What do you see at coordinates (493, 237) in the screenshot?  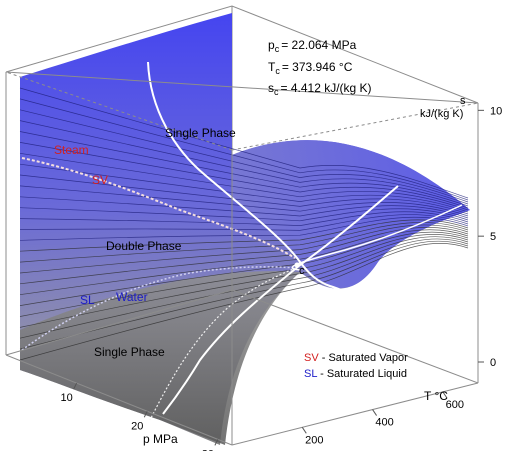 I see `z-axis-tick-label: 5` at bounding box center [493, 237].